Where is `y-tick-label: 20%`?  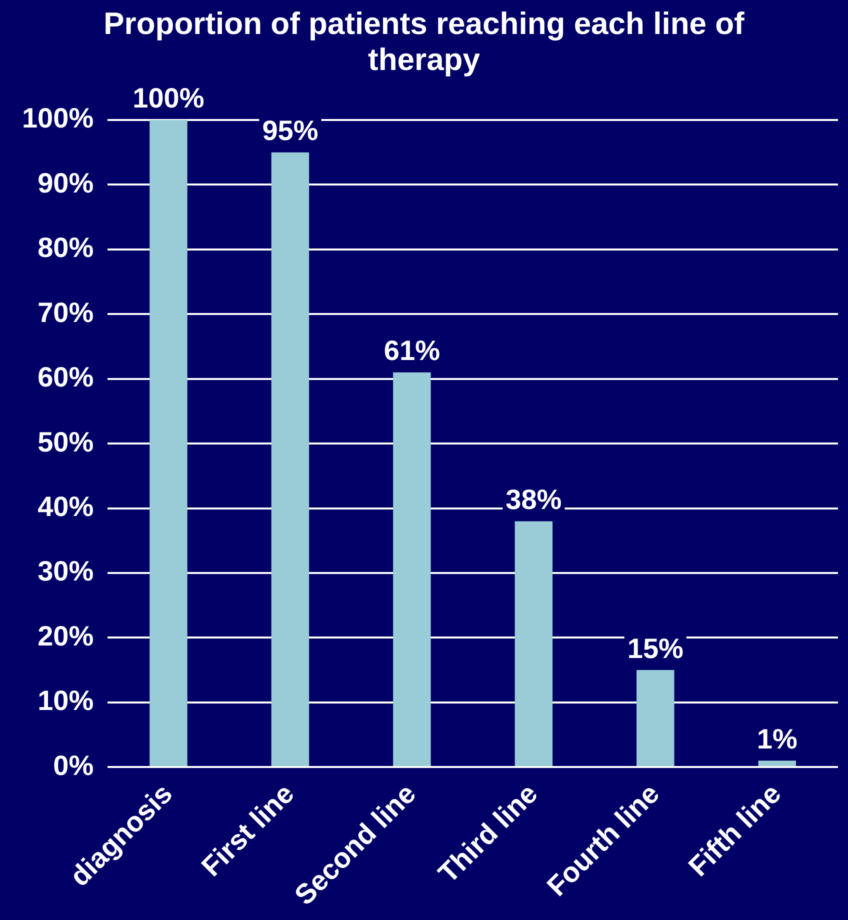 y-tick-label: 20% is located at coordinates (66, 636).